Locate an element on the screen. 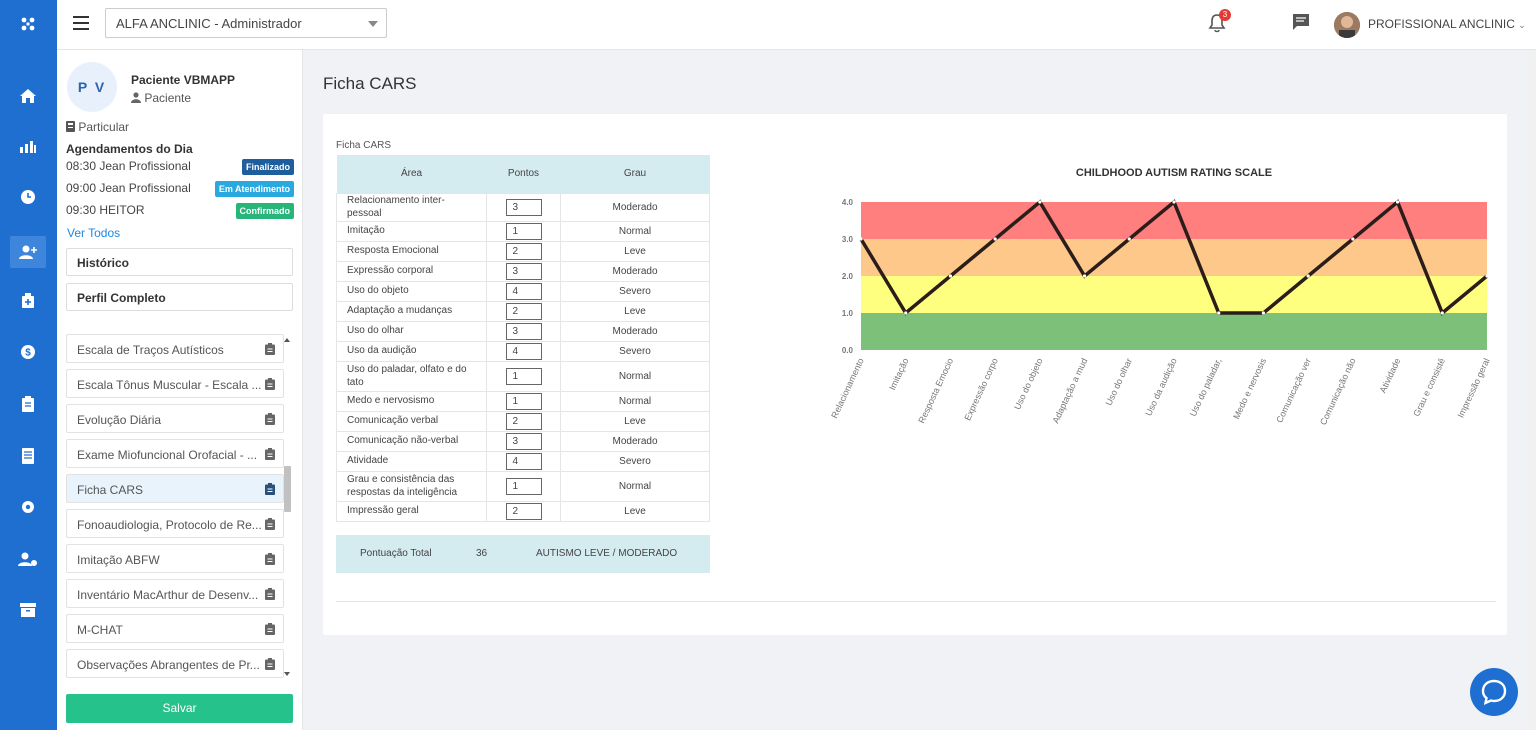 This screenshot has height=730, width=1536. table-row: Uso do olhar 3 Moderado is located at coordinates (523, 331).